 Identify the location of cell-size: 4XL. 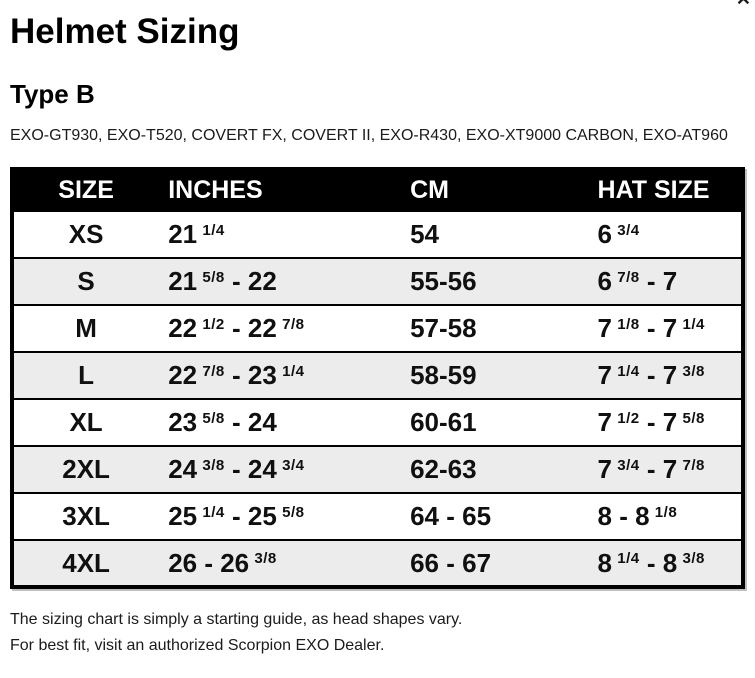
(86, 562).